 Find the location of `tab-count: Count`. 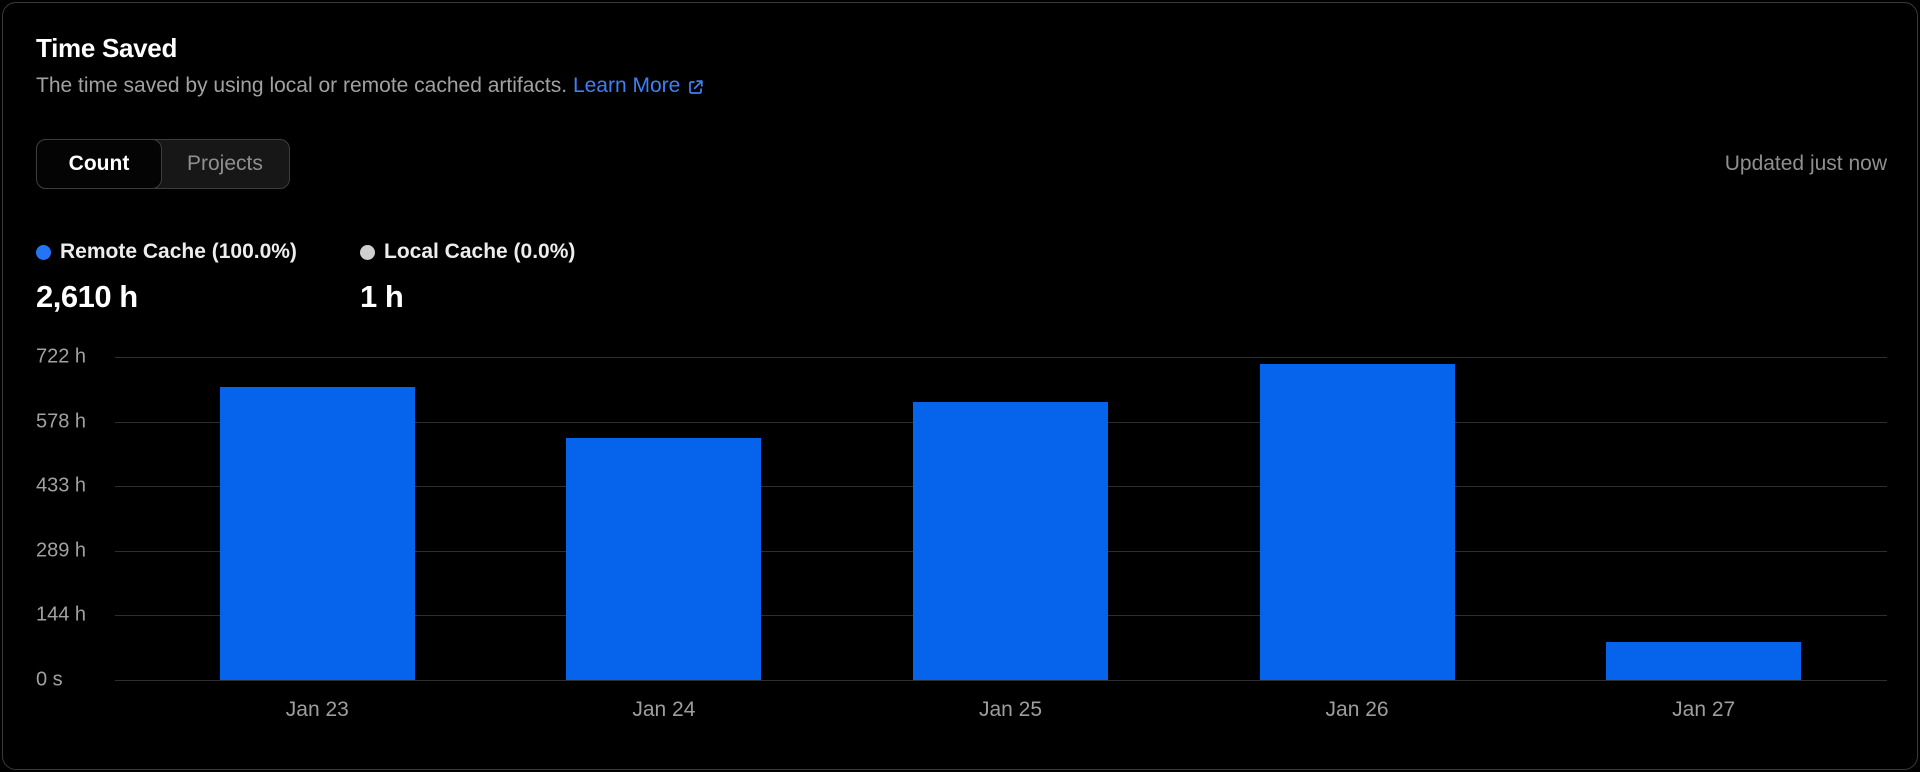

tab-count: Count is located at coordinates (99, 164).